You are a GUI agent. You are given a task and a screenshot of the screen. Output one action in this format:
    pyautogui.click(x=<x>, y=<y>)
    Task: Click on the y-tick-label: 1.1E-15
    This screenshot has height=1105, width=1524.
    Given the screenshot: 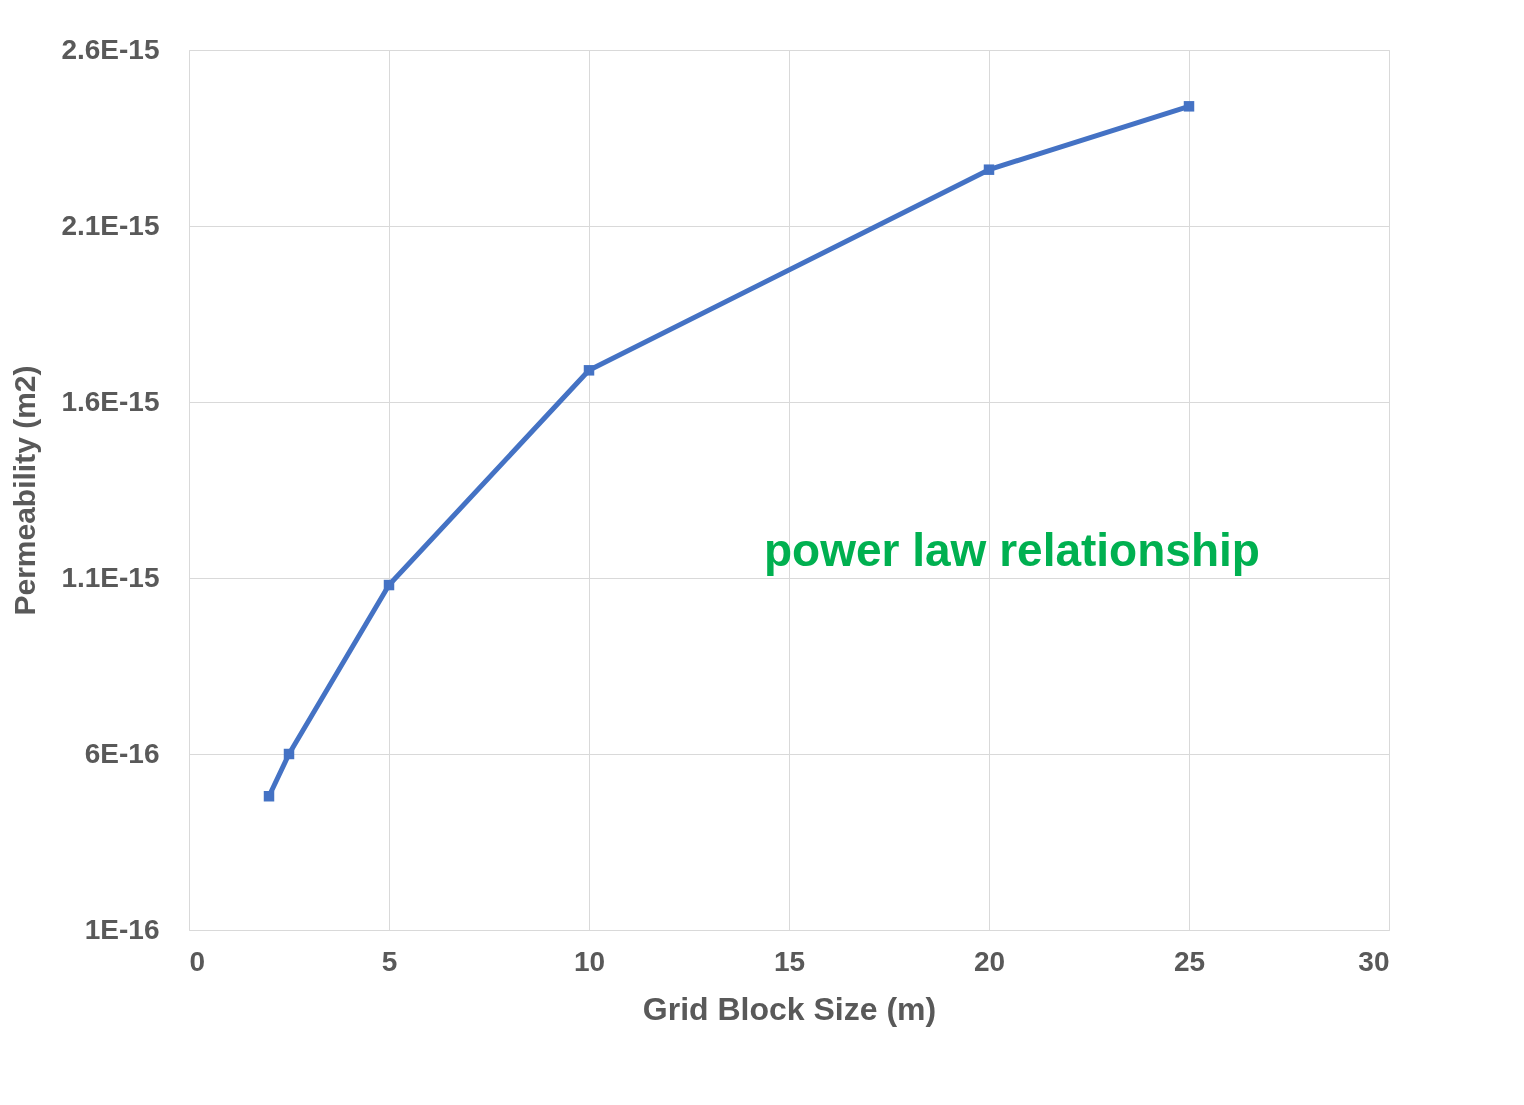 What is the action you would take?
    pyautogui.click(x=110, y=577)
    